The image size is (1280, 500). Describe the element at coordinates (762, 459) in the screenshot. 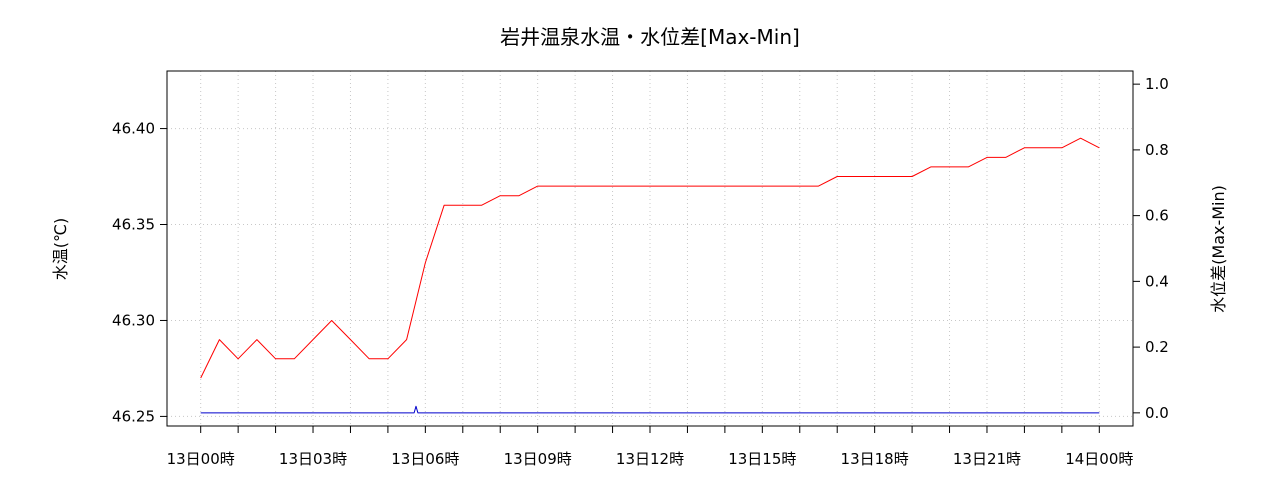

I see `x-tick-label: 13日15時` at that location.